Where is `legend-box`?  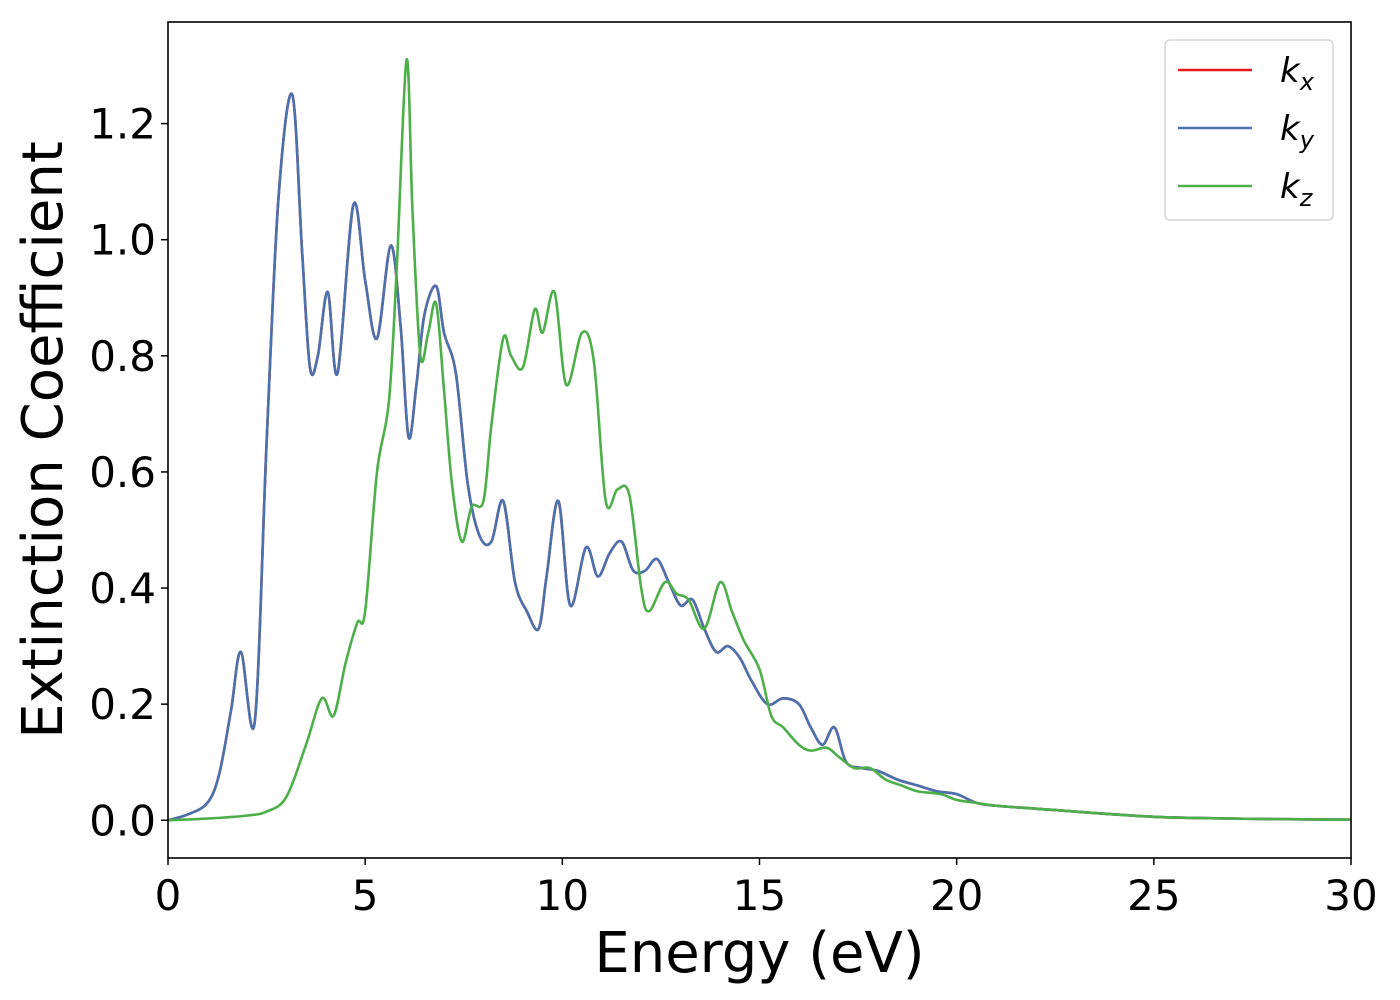 legend-box is located at coordinates (1249, 130).